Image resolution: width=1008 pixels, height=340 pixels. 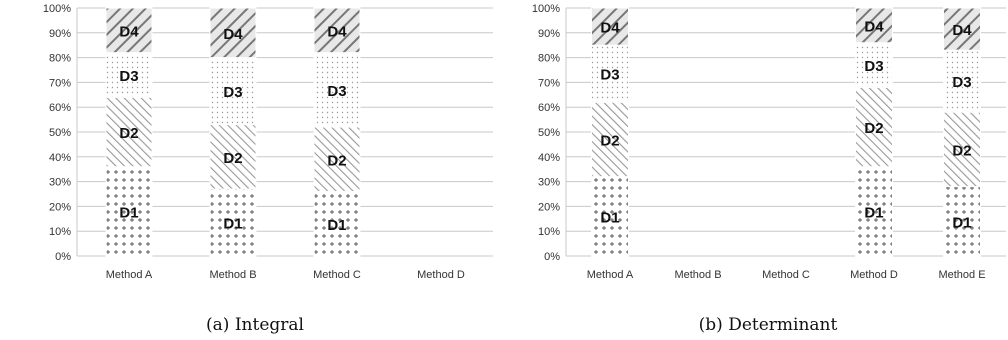 What do you see at coordinates (961, 275) in the screenshot?
I see `x-tick-label: Method E` at bounding box center [961, 275].